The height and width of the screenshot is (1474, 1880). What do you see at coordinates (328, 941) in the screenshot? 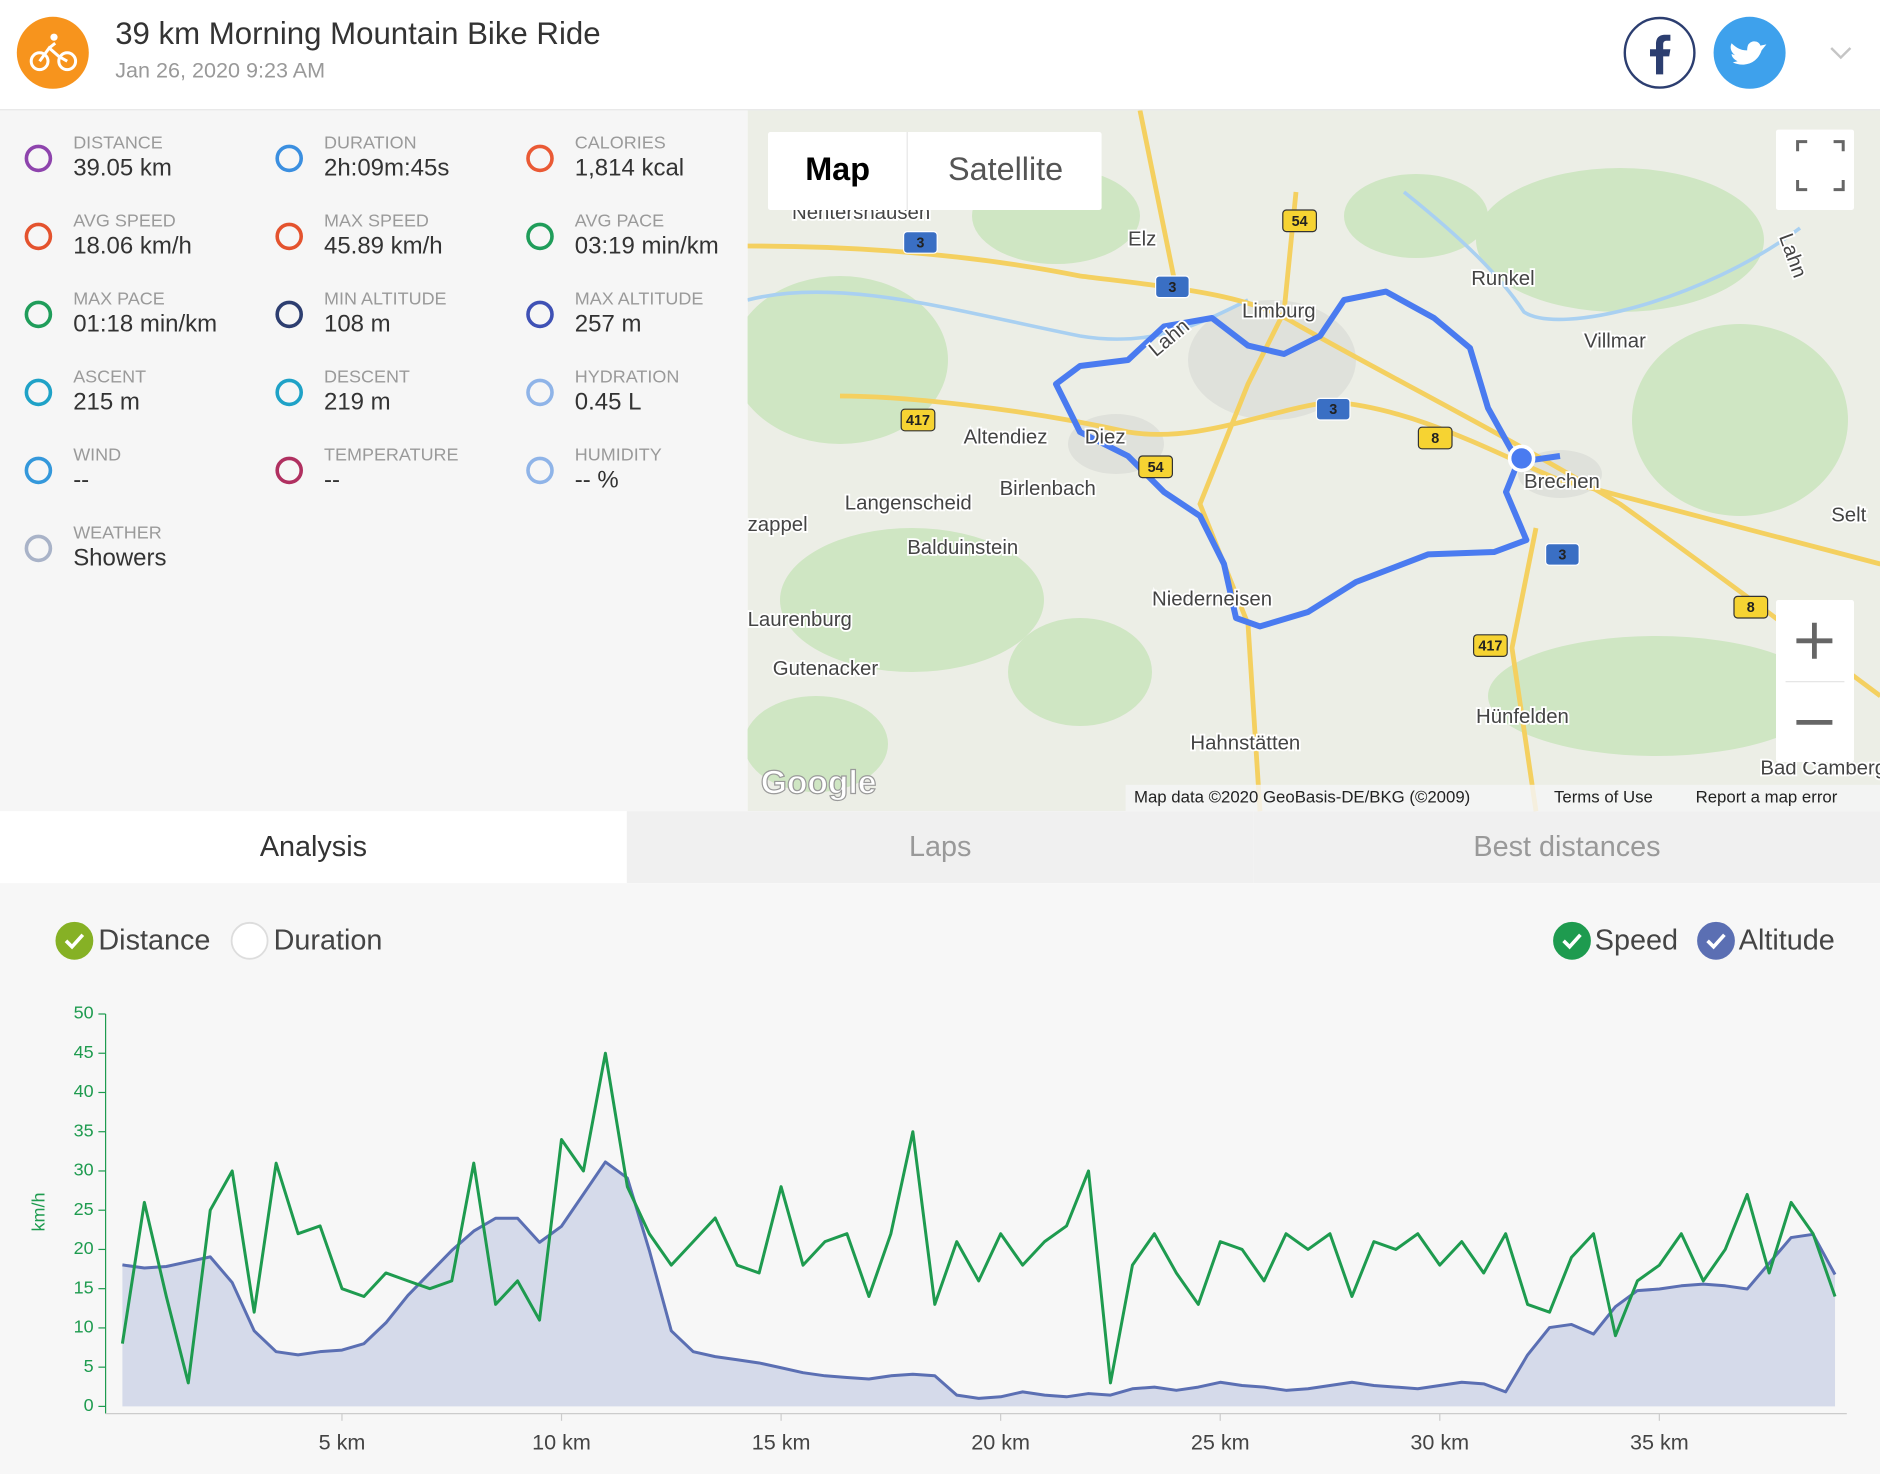
I see `x-mode-label: Duration` at bounding box center [328, 941].